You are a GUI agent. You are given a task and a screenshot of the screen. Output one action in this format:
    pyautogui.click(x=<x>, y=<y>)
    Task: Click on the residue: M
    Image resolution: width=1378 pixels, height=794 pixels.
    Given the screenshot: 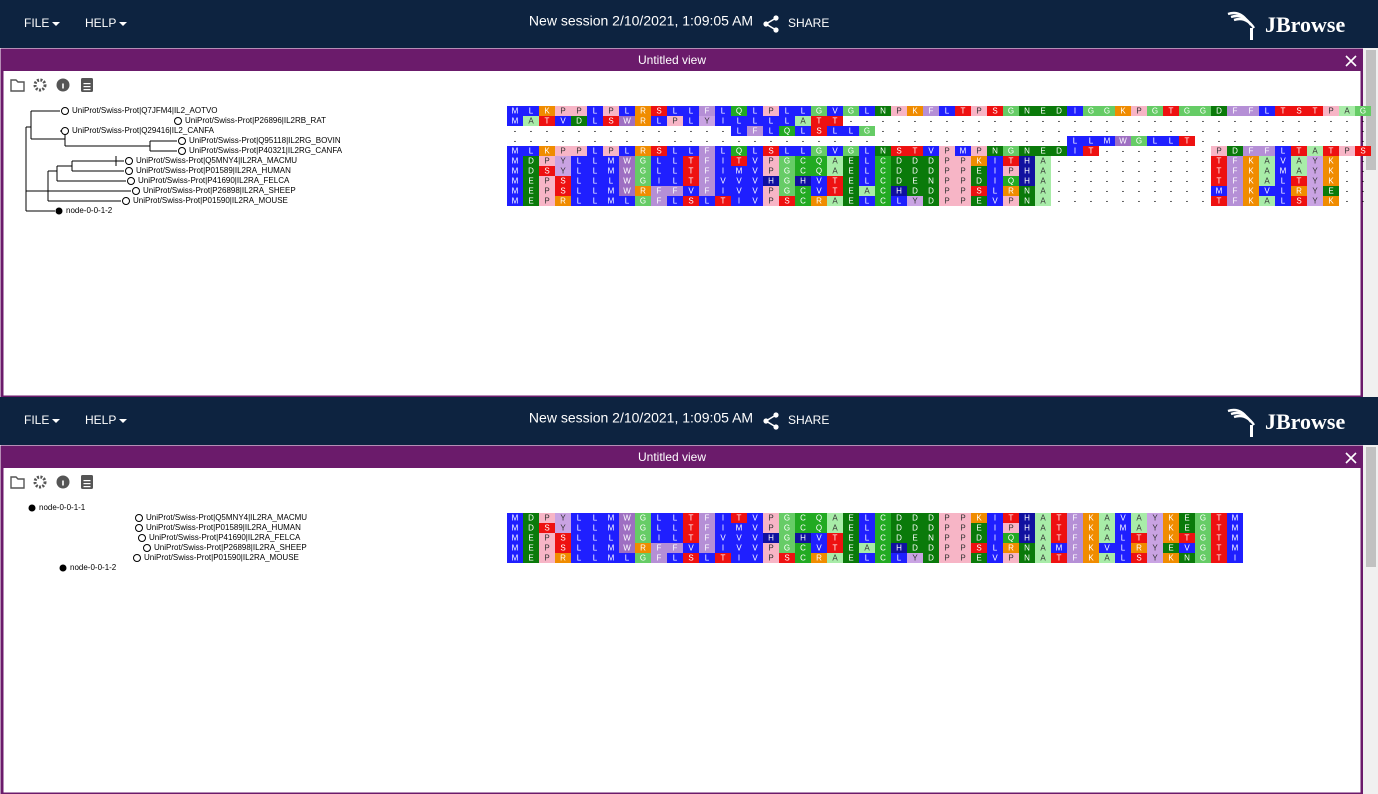 What is the action you would take?
    pyautogui.click(x=611, y=548)
    